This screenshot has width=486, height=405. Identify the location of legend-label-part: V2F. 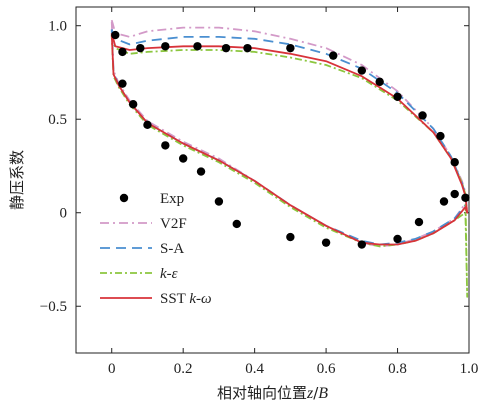
(173, 224).